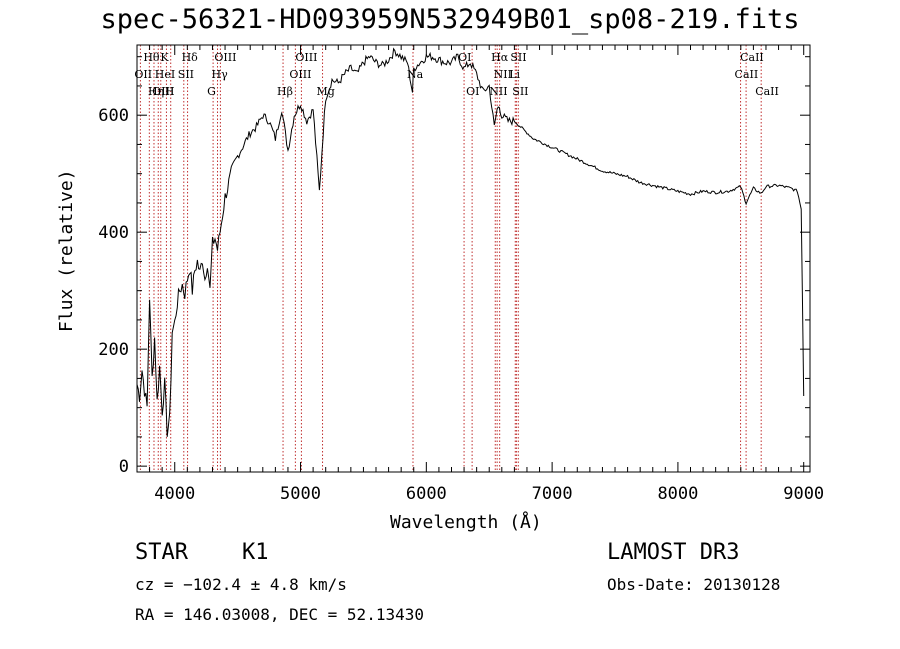 This screenshot has height=649, width=900. I want to click on line-label-12: Hβ, so click(285, 91).